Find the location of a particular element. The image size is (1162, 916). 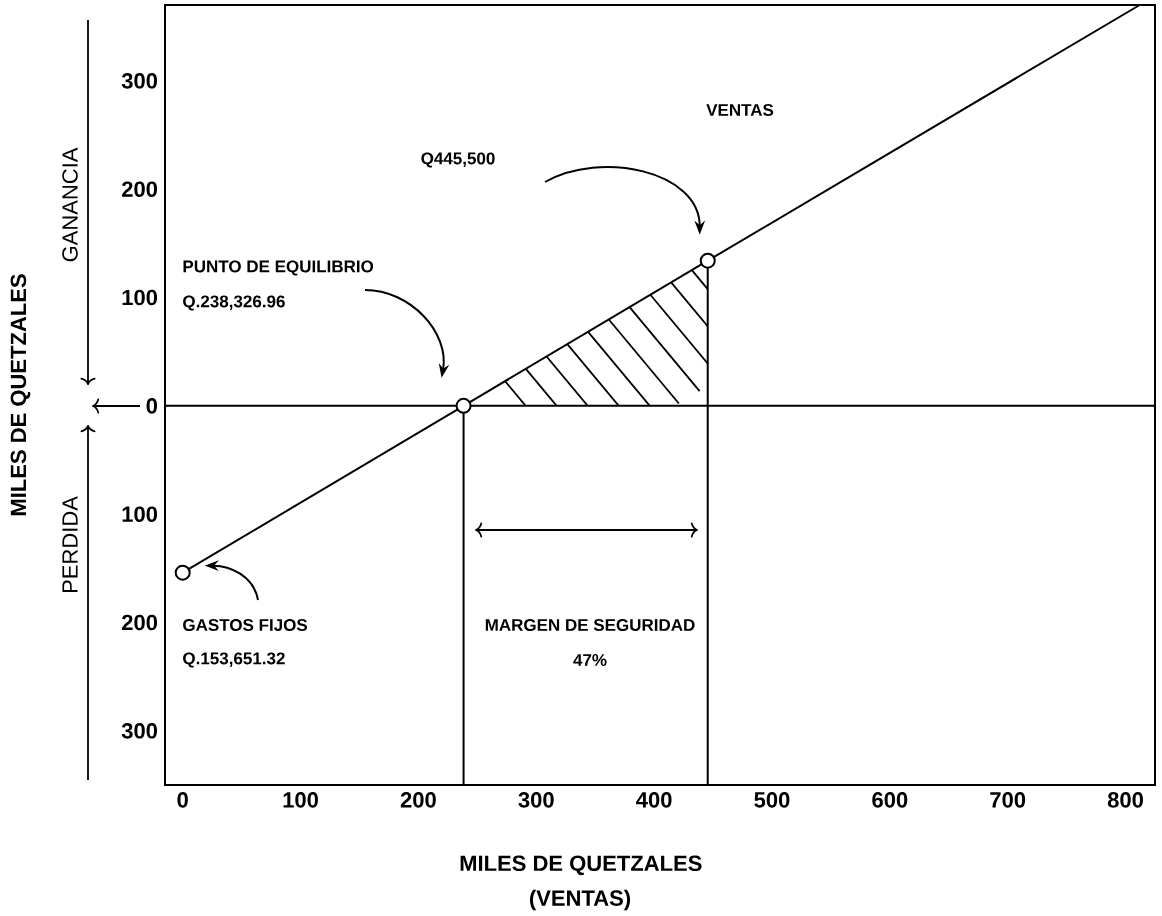

x-tick-label: 600 is located at coordinates (890, 800).